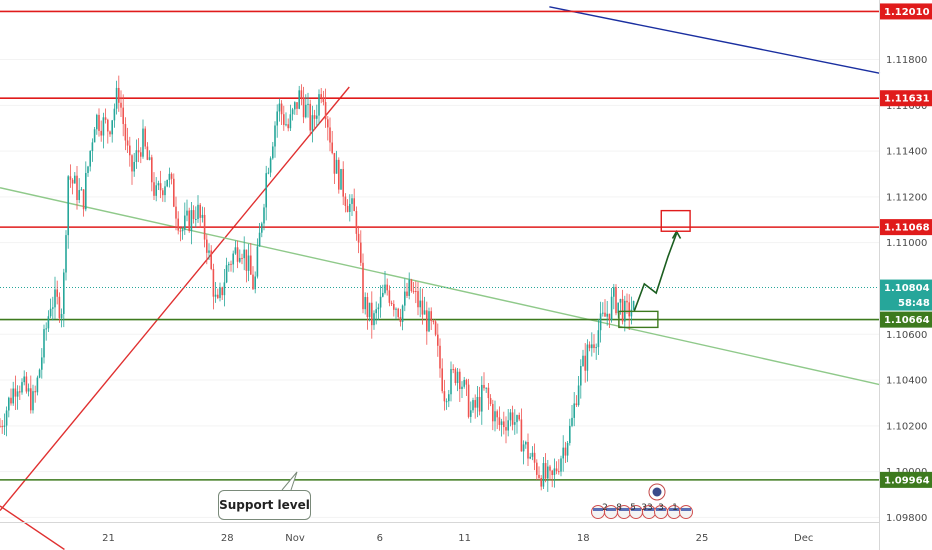  I want to click on projection-line, so click(655, 272).